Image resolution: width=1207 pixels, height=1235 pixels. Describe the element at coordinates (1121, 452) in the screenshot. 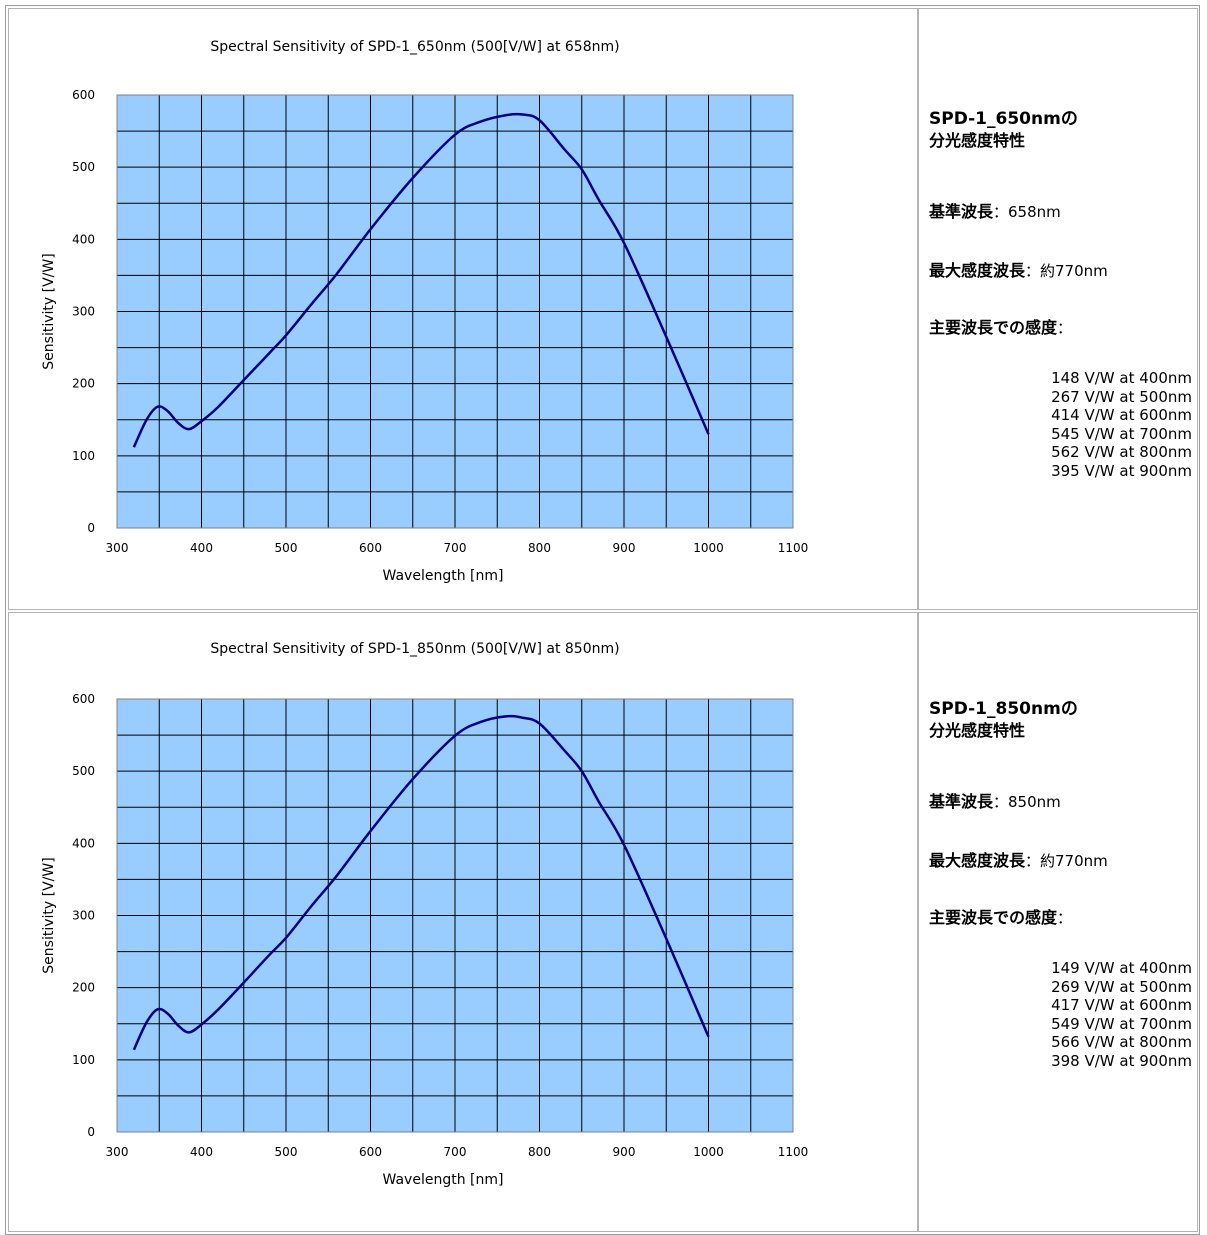

I see `value-line: 562 V/W at 800nm` at that location.